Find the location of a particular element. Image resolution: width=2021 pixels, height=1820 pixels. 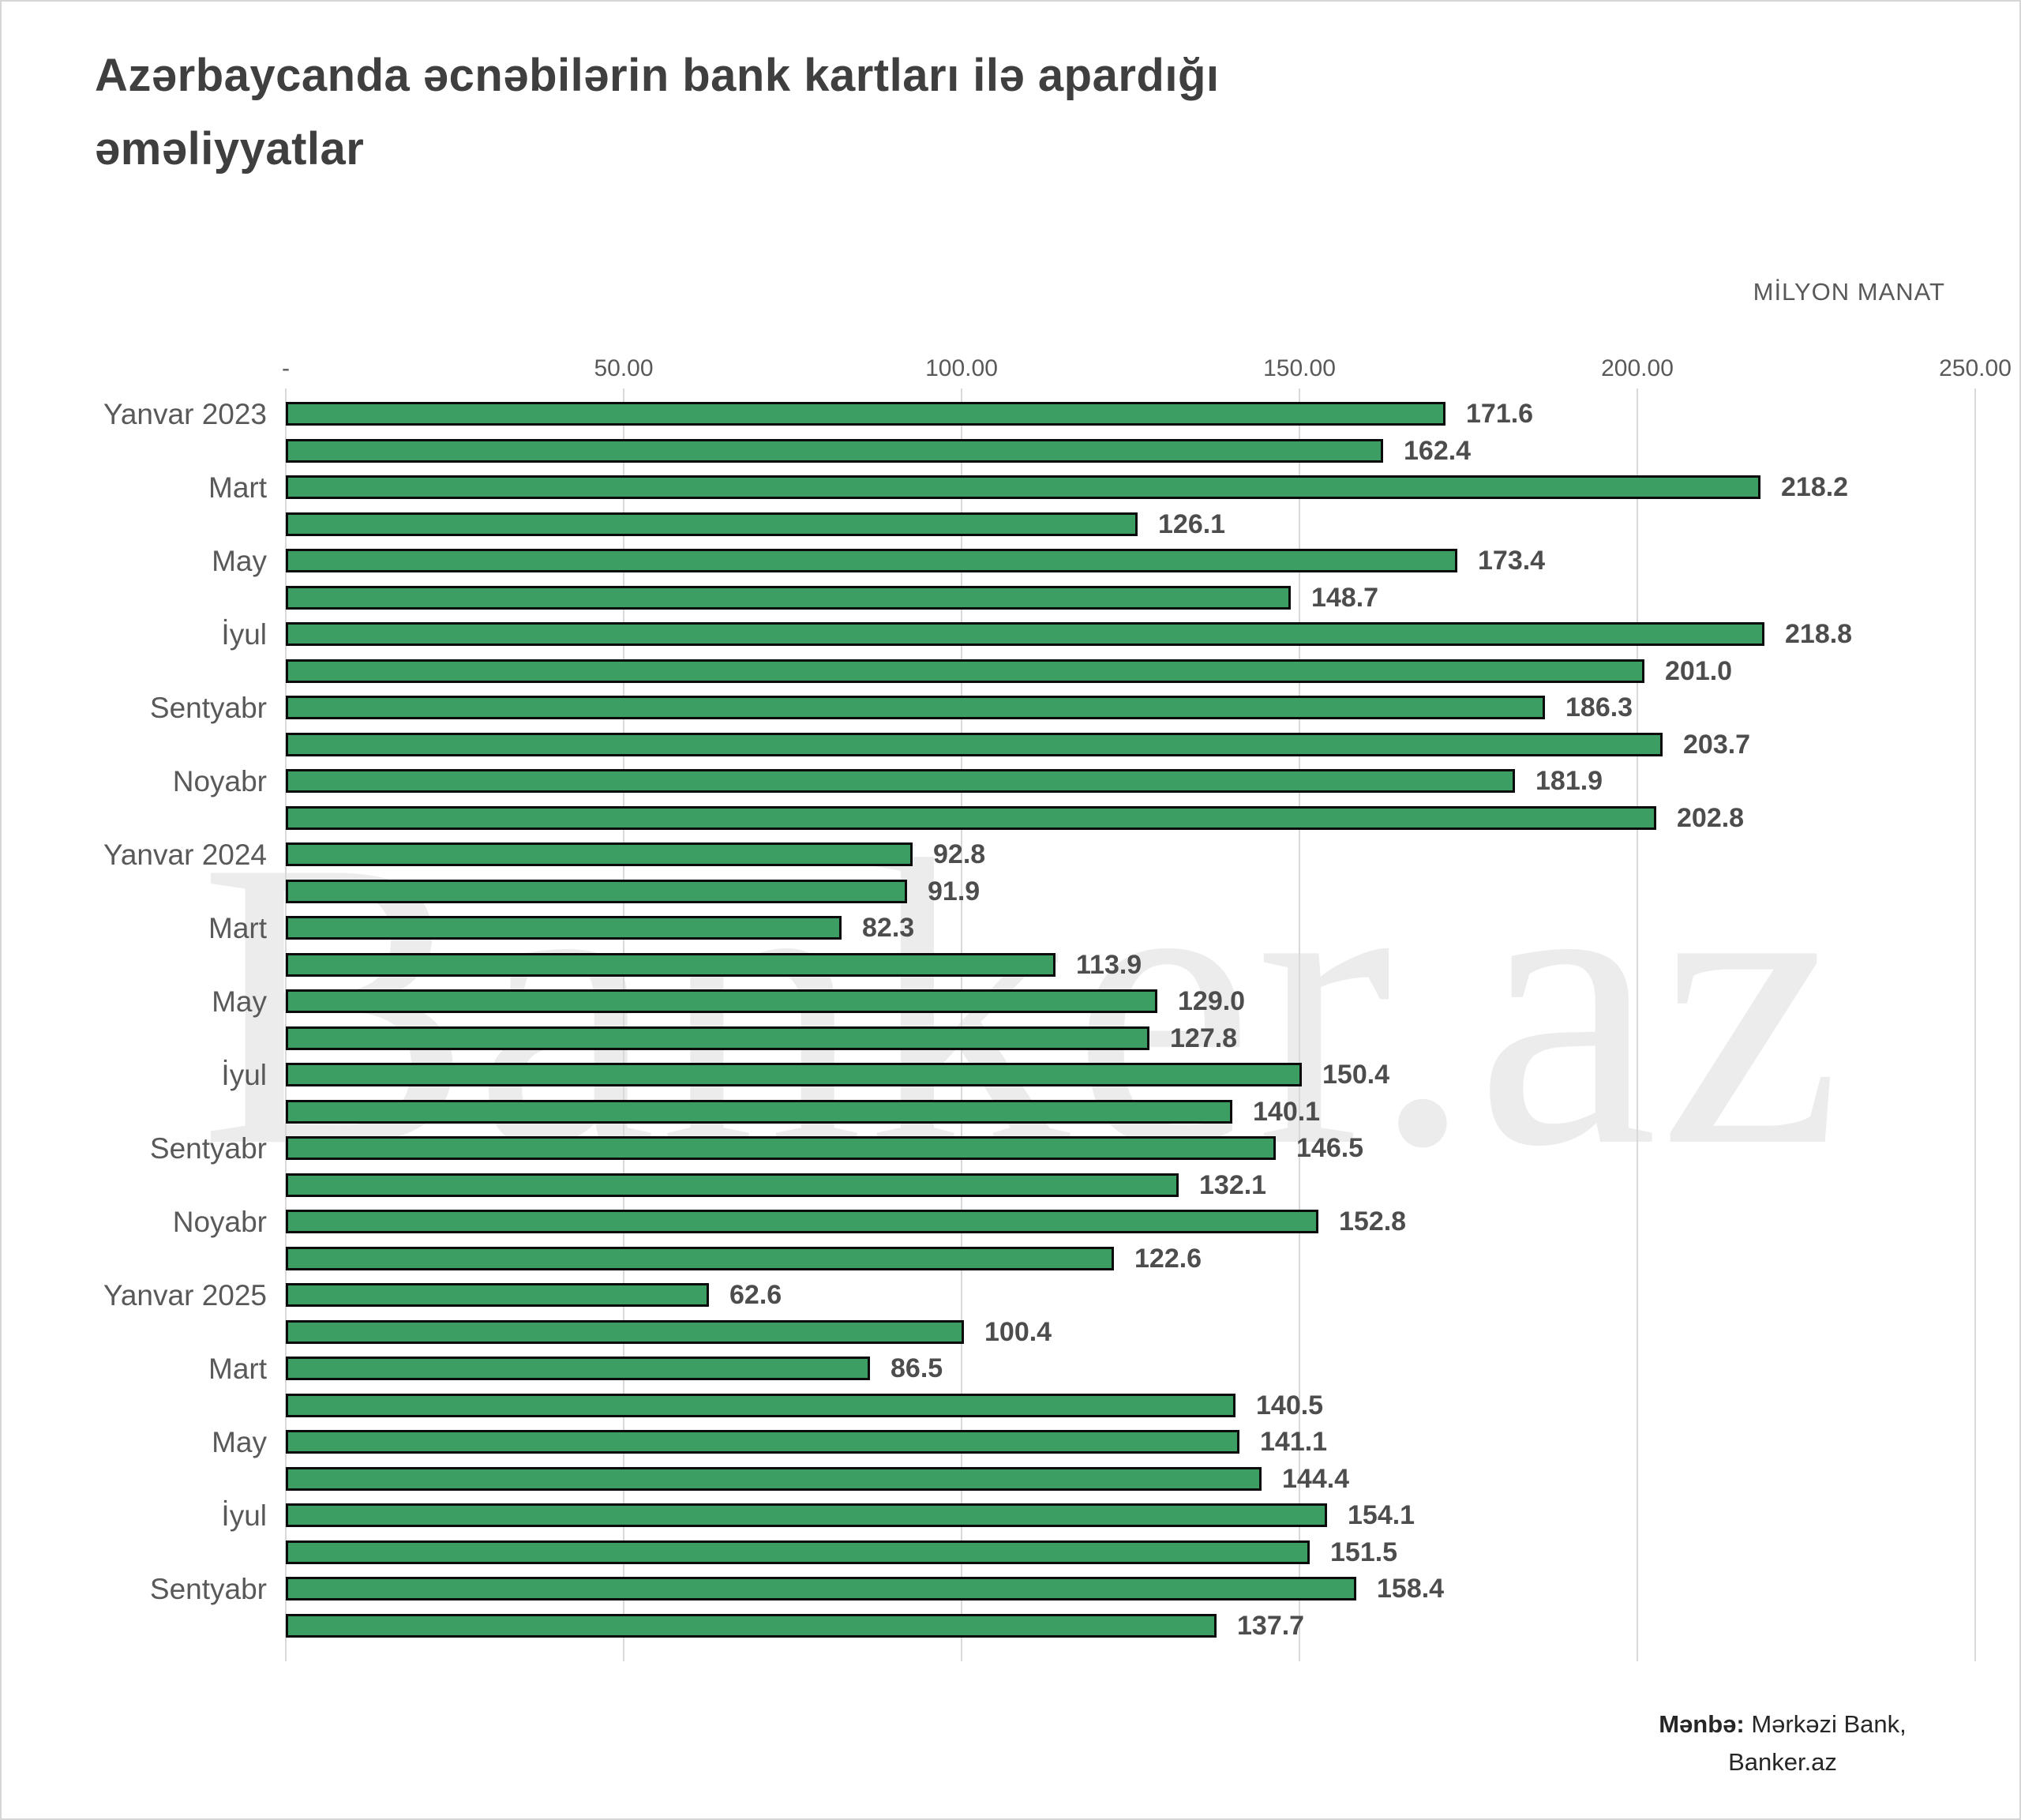

value-label: 100.4 is located at coordinates (1018, 1332).